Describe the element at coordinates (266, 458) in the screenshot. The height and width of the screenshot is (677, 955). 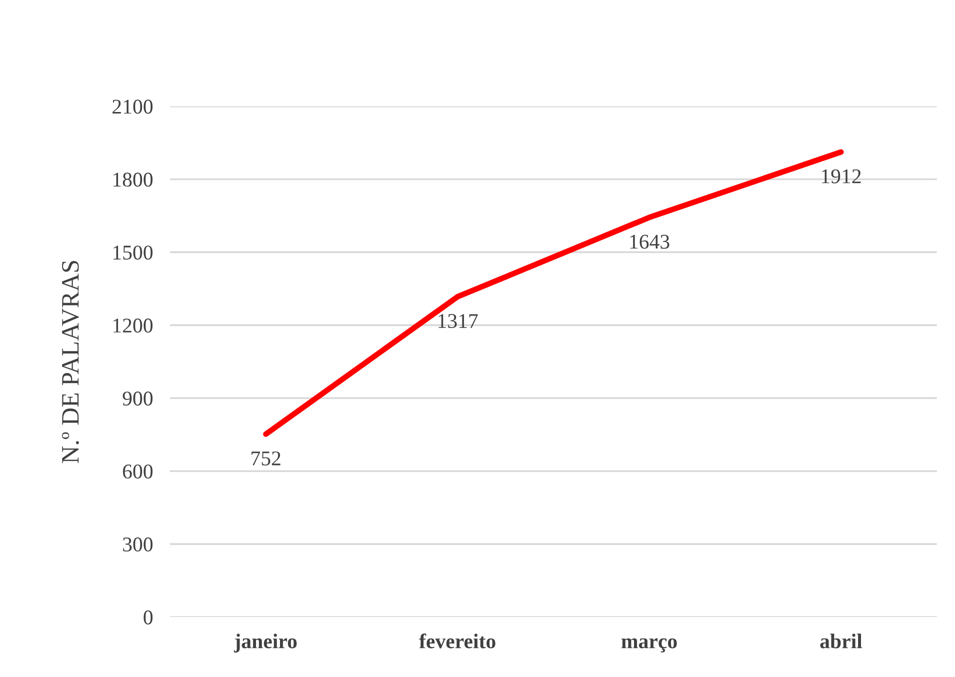
I see `data-label: 752` at that location.